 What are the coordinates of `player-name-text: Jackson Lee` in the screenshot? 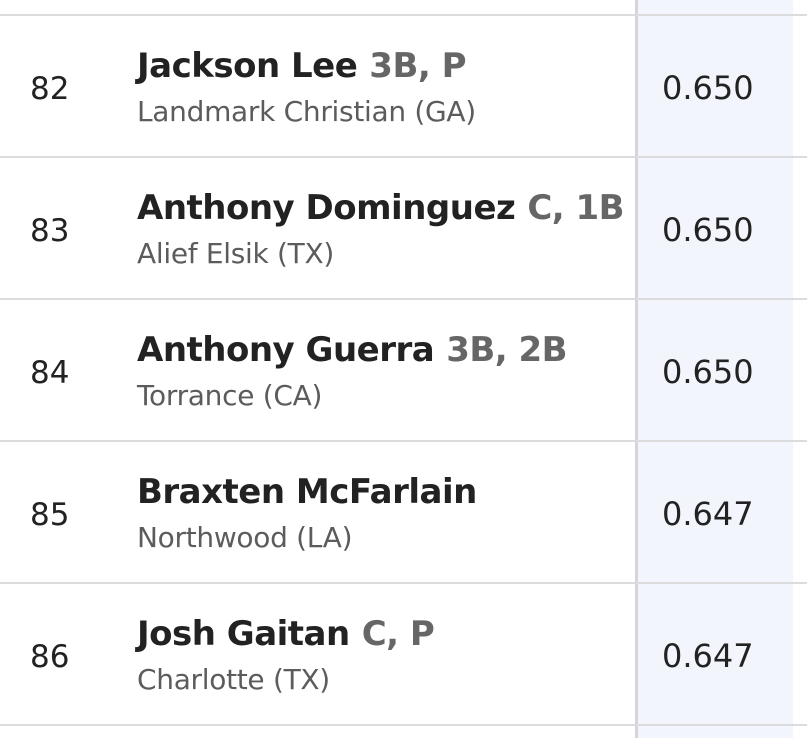 It's located at (247, 66).